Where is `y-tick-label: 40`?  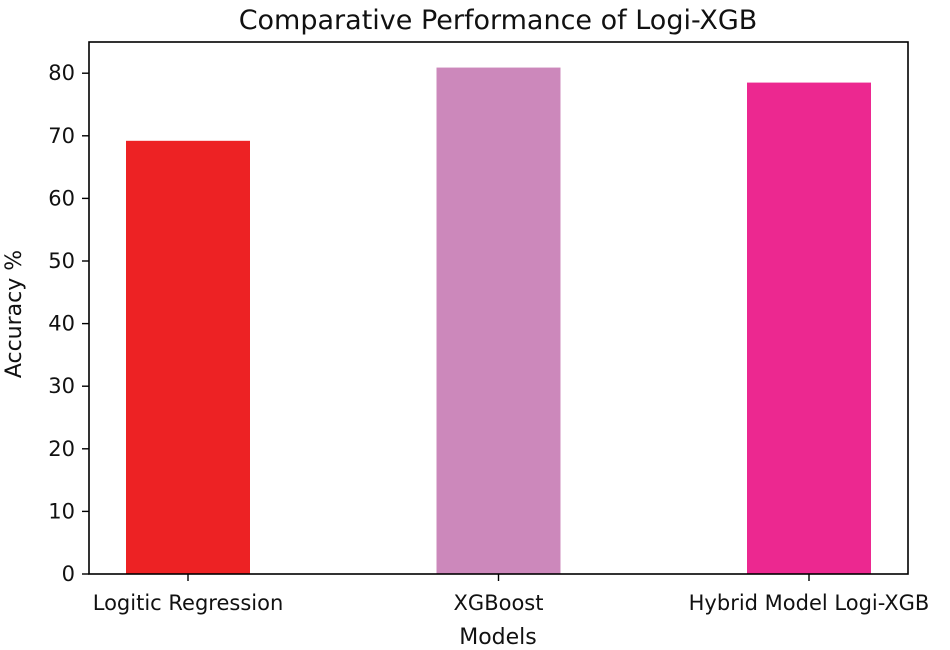 y-tick-label: 40 is located at coordinates (61, 324).